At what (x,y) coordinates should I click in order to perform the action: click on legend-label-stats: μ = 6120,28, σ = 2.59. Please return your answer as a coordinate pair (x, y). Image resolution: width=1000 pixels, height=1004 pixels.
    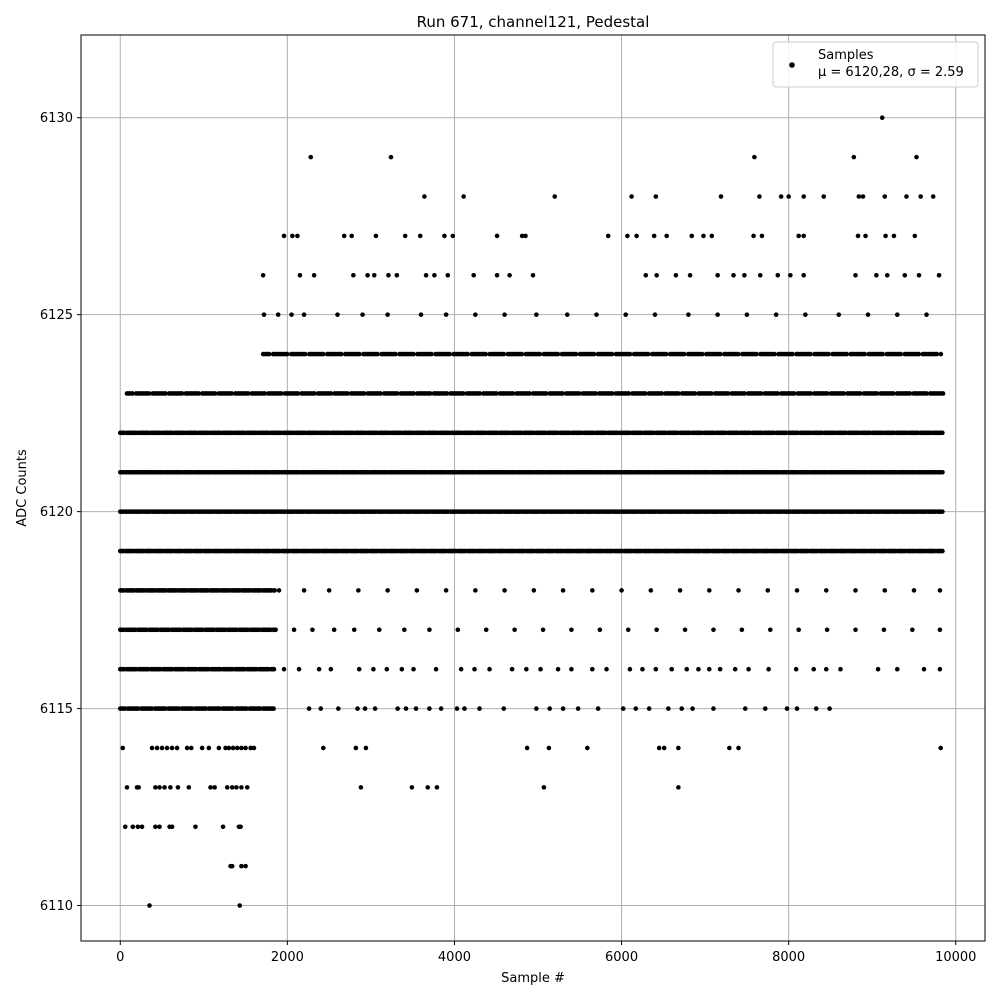
    Looking at the image, I should click on (891, 72).